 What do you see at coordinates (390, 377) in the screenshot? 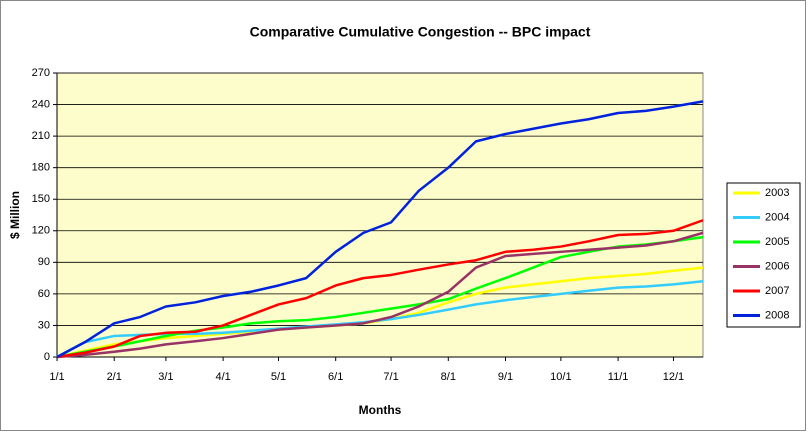
I see `x-tick-label: 7/1` at bounding box center [390, 377].